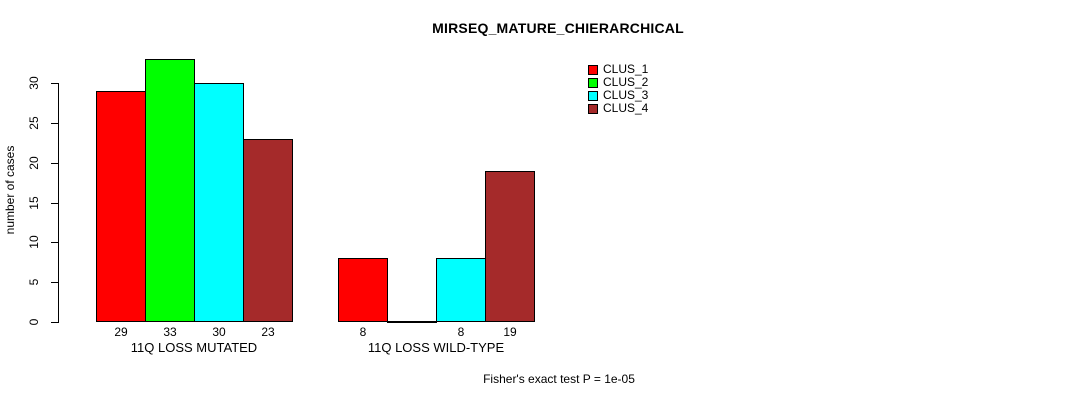  I want to click on x-category-label: 11Q LOSS WILD-TYPE, so click(436, 347).